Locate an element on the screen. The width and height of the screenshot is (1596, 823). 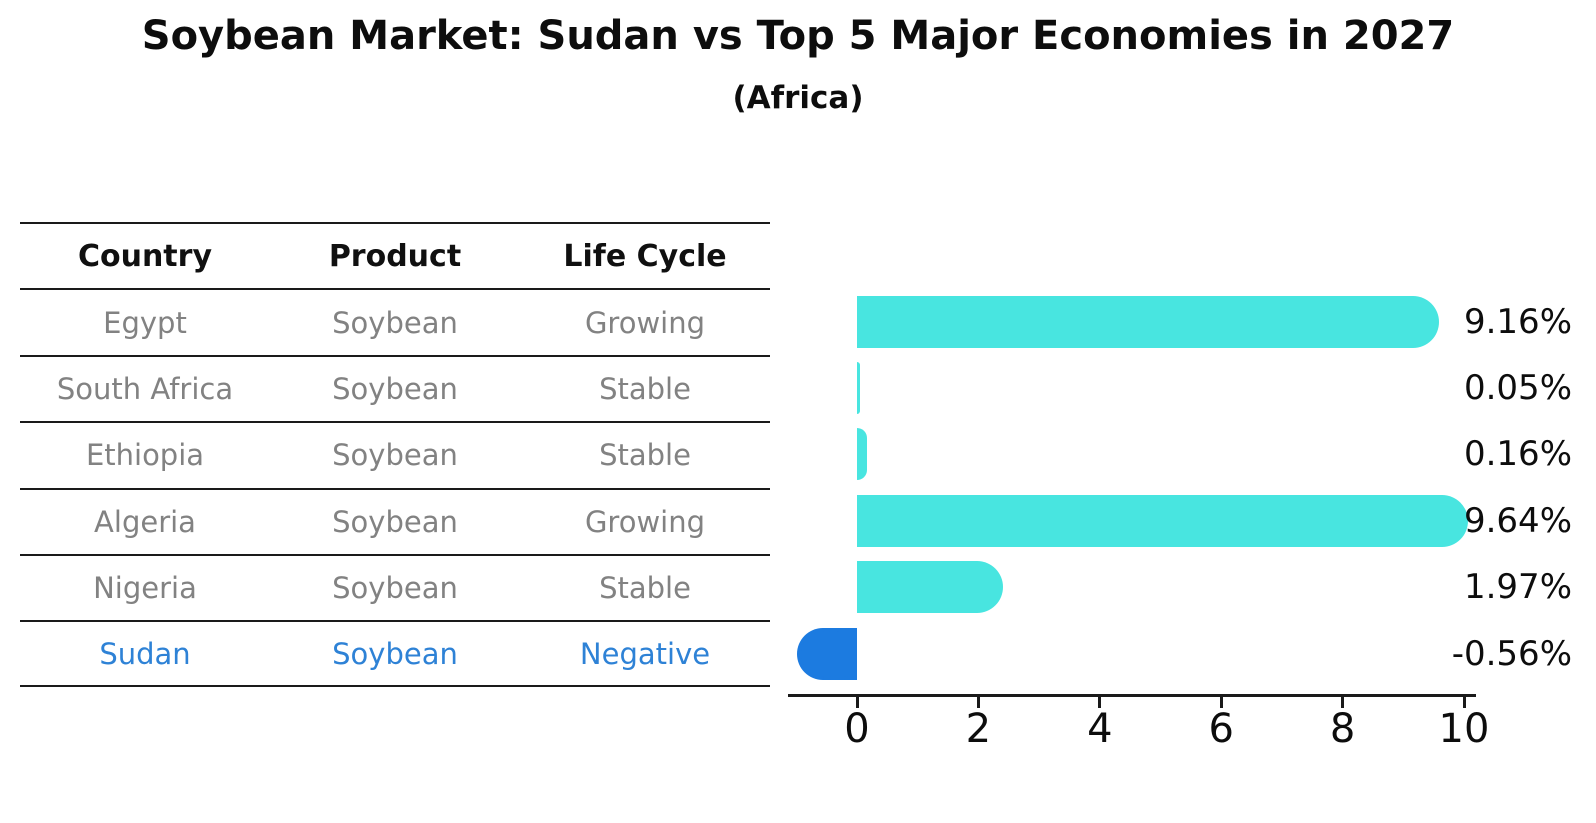
table-row: Sudan Soybean Negative is located at coordinates (395, 653).